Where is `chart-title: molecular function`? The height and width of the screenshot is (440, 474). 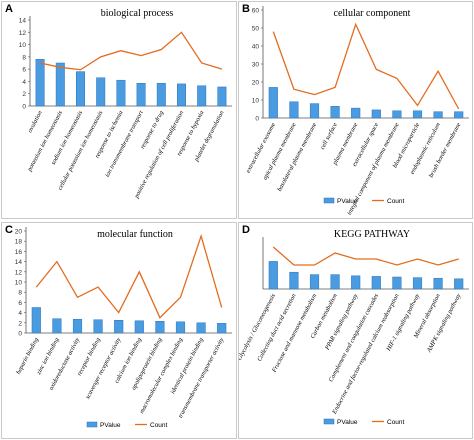 chart-title: molecular function is located at coordinates (135, 234).